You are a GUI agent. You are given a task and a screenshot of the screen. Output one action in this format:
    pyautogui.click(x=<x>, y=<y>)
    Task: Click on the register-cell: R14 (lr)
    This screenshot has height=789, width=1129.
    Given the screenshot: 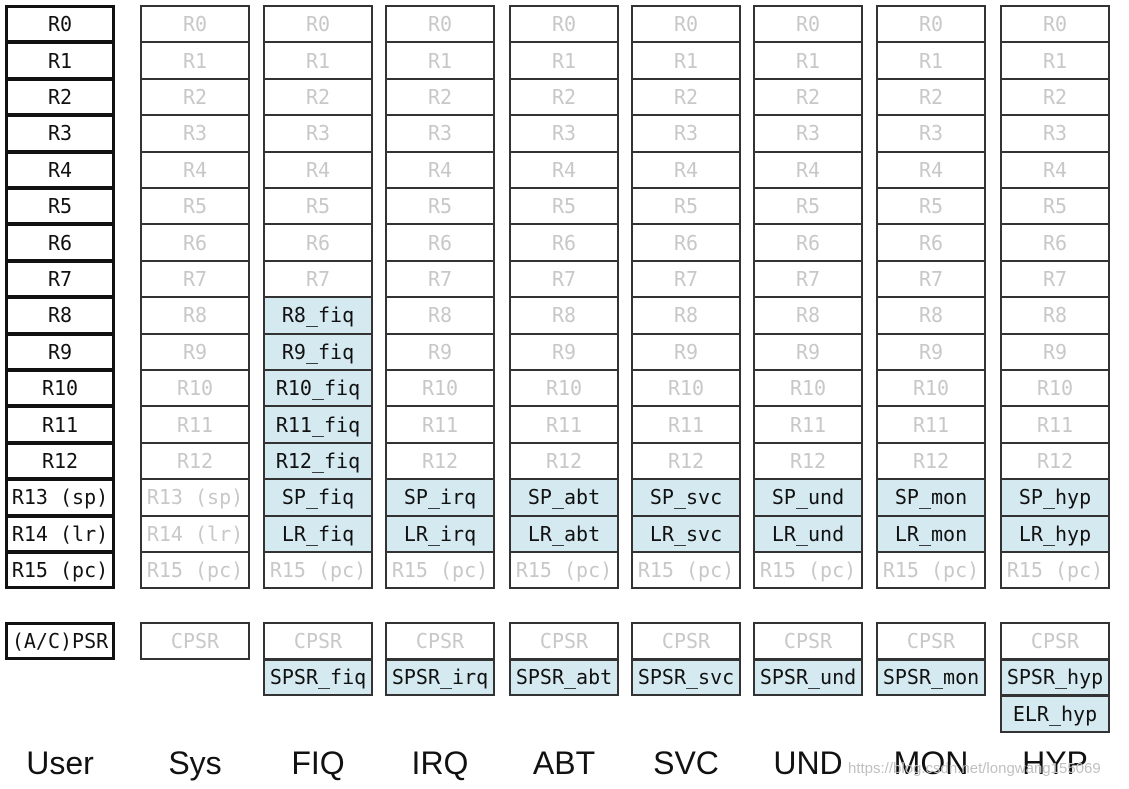 What is the action you would take?
    pyautogui.click(x=195, y=533)
    